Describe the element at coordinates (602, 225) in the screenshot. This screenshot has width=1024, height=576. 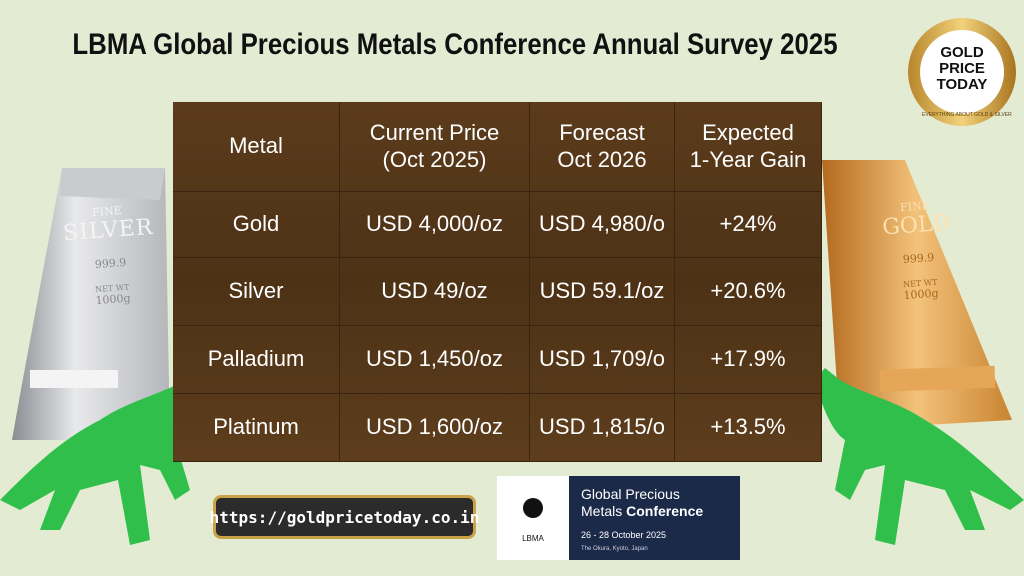
I see `table-cell: USD 4,980/o` at that location.